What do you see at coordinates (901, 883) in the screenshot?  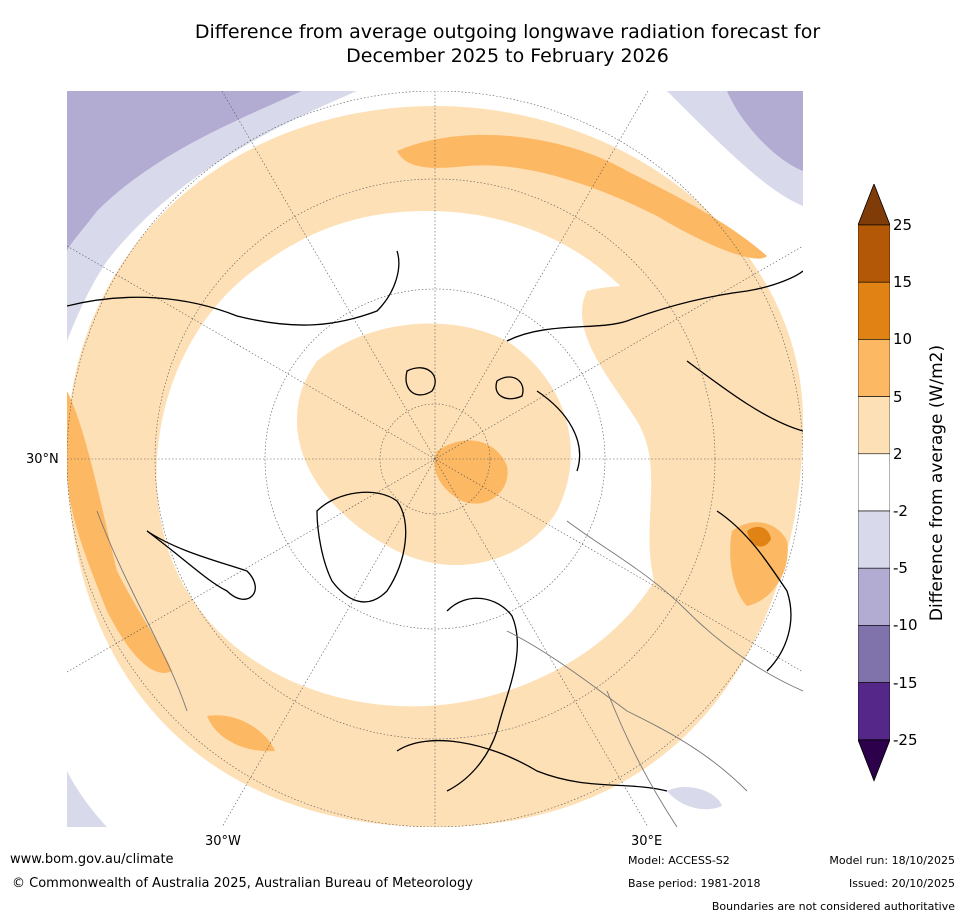 I see `footer-issued: Issued: 20/10/2025` at bounding box center [901, 883].